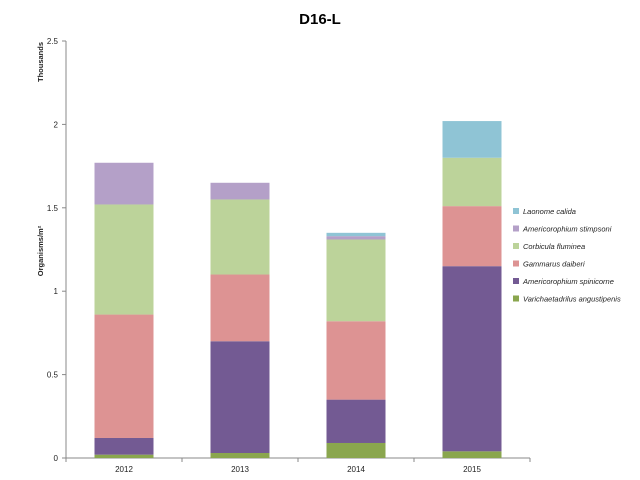 This screenshot has height=480, width=640. Describe the element at coordinates (298, 469) in the screenshot. I see `x-tick-labels: 2012 2013 2014 2015` at that location.